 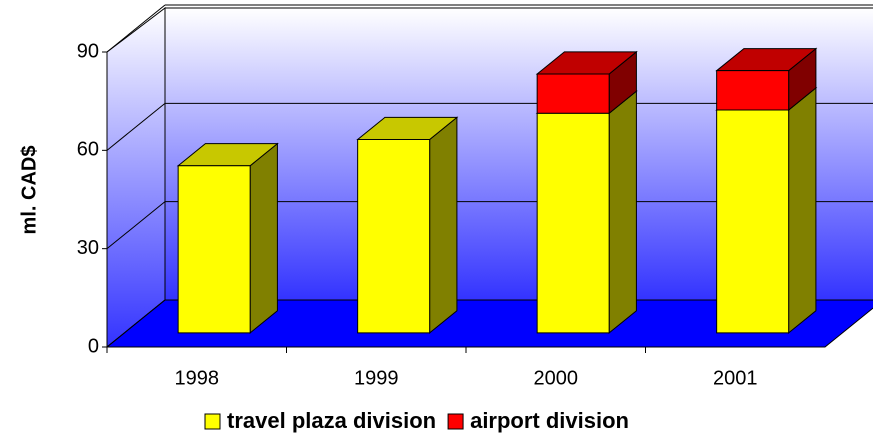 What do you see at coordinates (735, 378) in the screenshot?
I see `x-tick-label: 2001` at bounding box center [735, 378].